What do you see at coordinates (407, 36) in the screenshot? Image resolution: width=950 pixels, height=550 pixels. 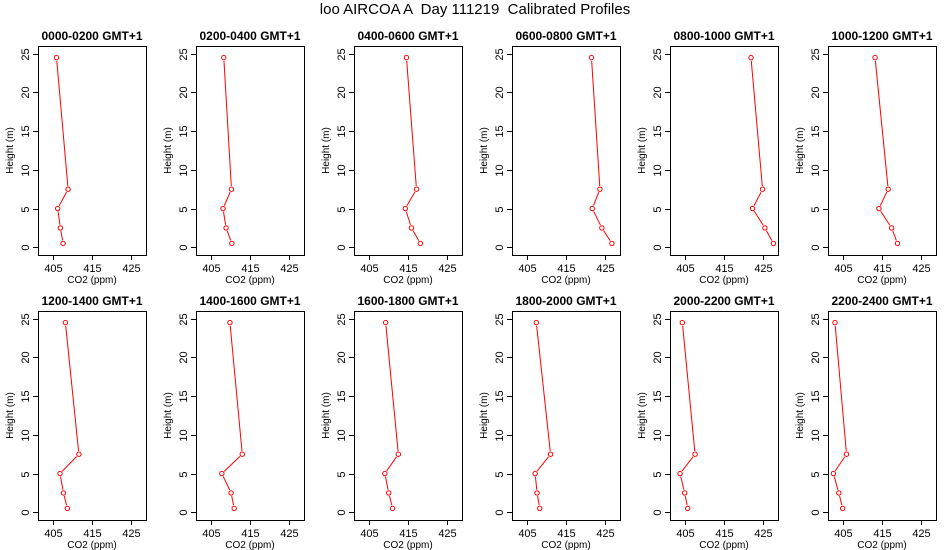 I see `panel-title: 0400-0600 GMT+1` at bounding box center [407, 36].